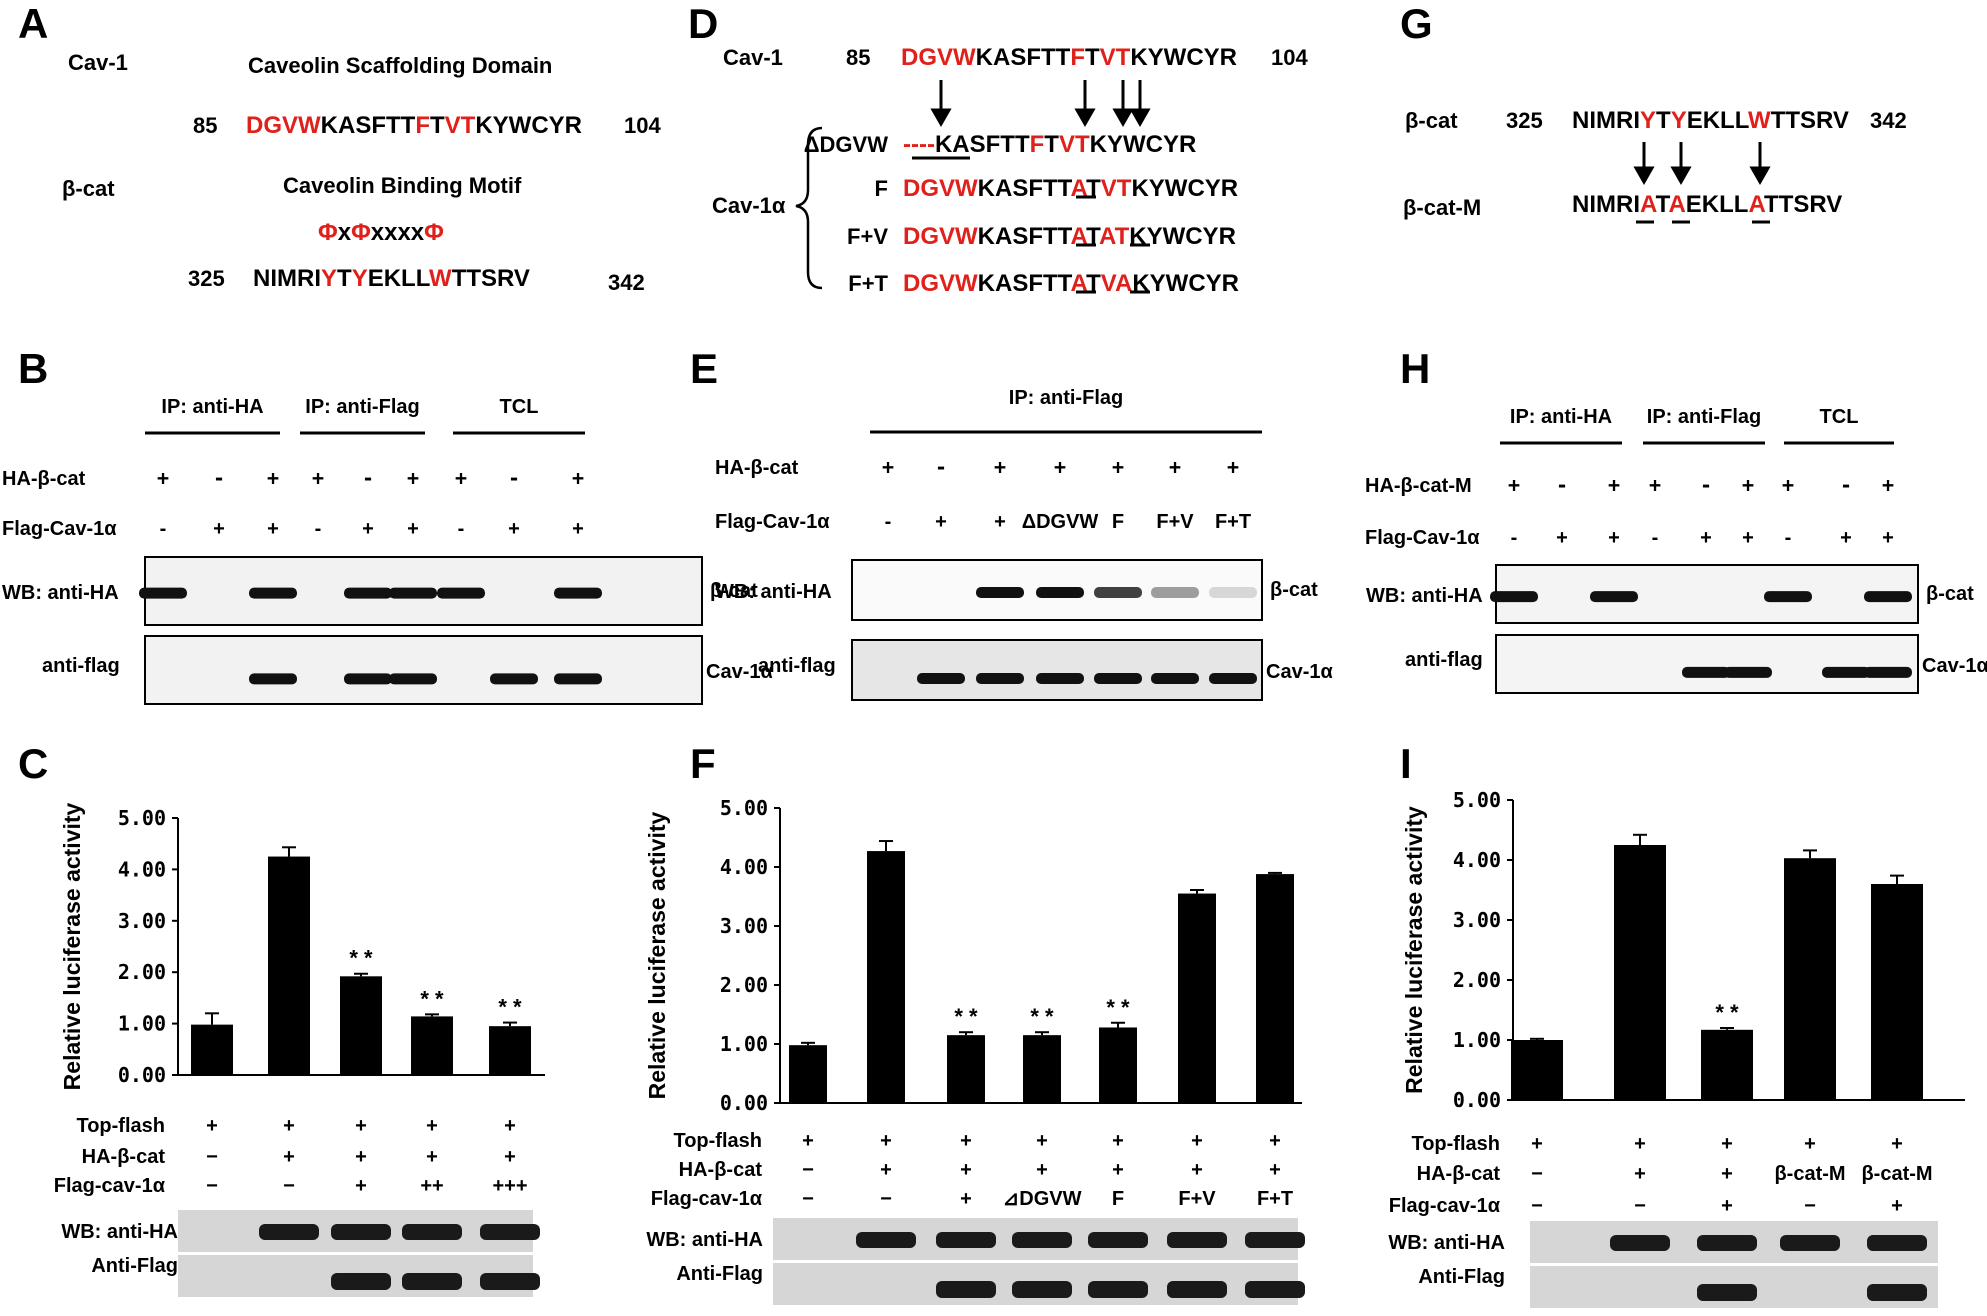 Image resolution: width=1987 pixels, height=1316 pixels. Describe the element at coordinates (1431, 120) in the screenshot. I see `g-bcat-name: β-cat` at that location.